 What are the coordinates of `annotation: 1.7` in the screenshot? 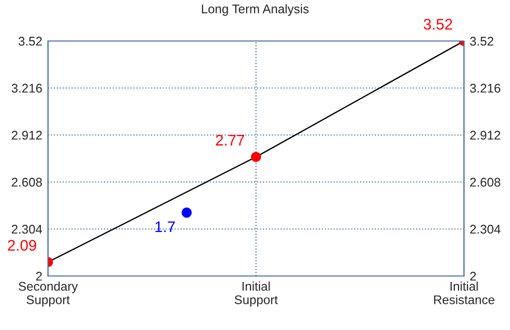 It's located at (165, 227).